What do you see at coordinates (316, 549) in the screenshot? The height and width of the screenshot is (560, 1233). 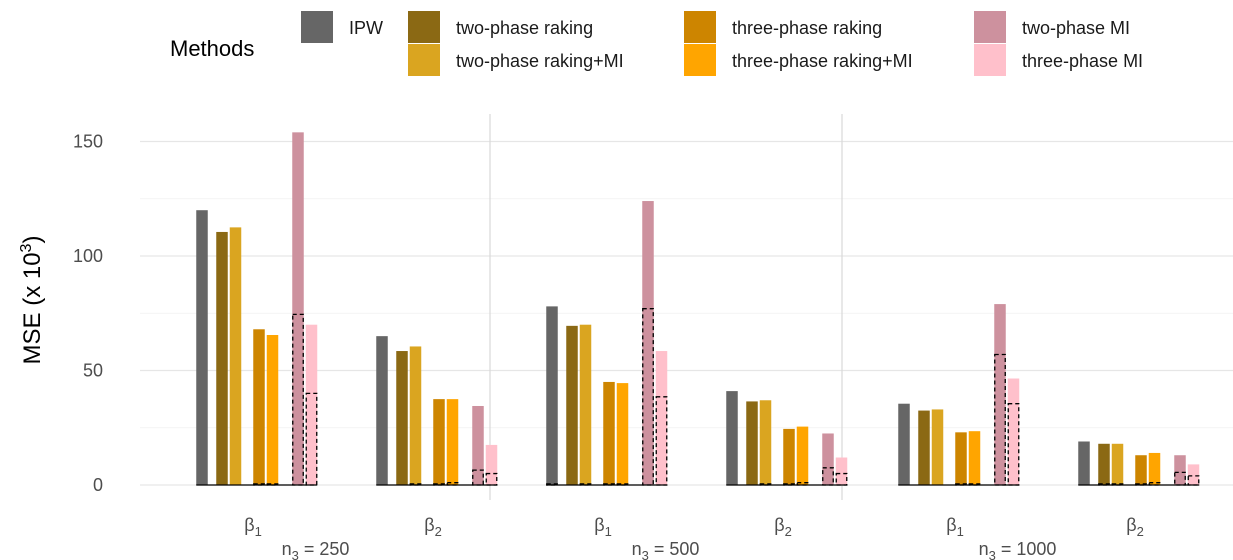 I see `panel-label: n3 = 250` at bounding box center [316, 549].